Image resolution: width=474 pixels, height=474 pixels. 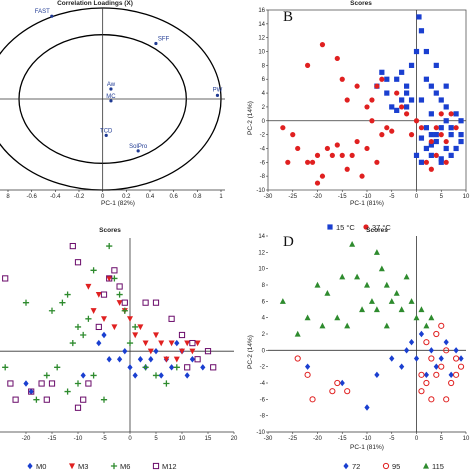 I want to click on x-tick-label: 5, so click(x=442, y=197).